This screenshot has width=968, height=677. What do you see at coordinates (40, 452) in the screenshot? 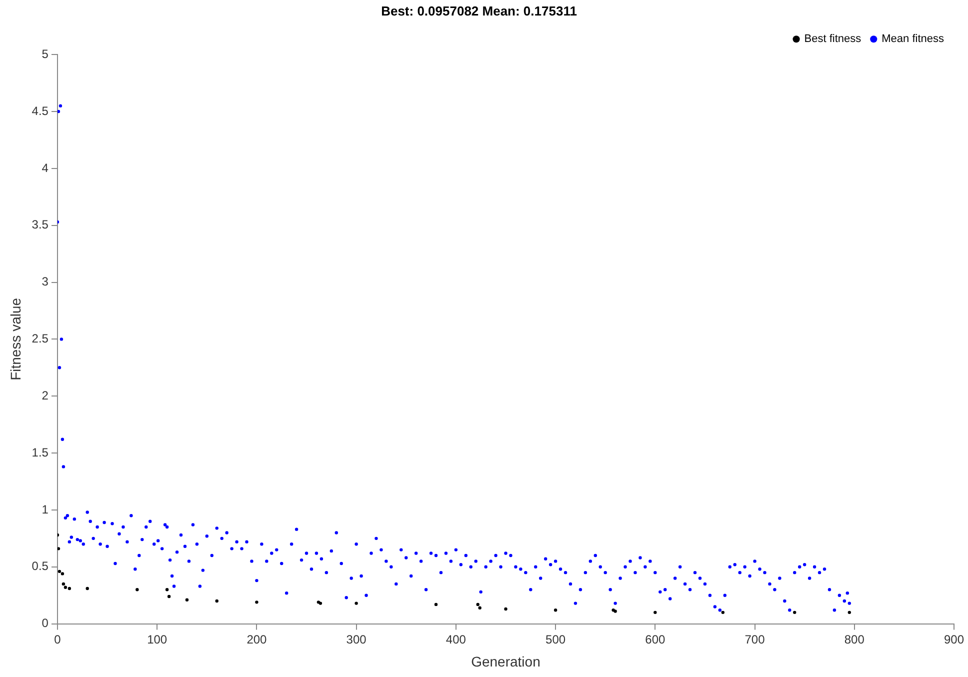
I see `y-tick-label: 1.5` at bounding box center [40, 452].